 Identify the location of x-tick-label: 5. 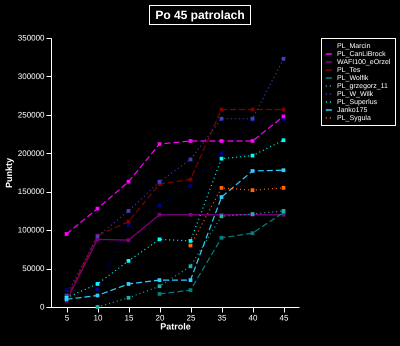
(67, 318).